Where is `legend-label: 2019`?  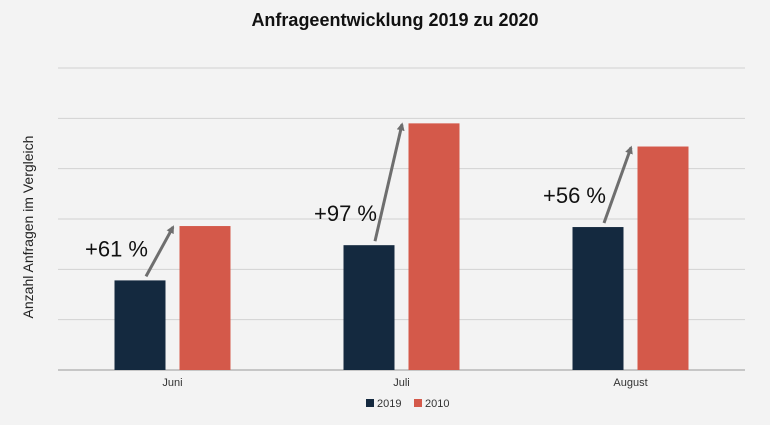
legend-label: 2019 is located at coordinates (389, 404).